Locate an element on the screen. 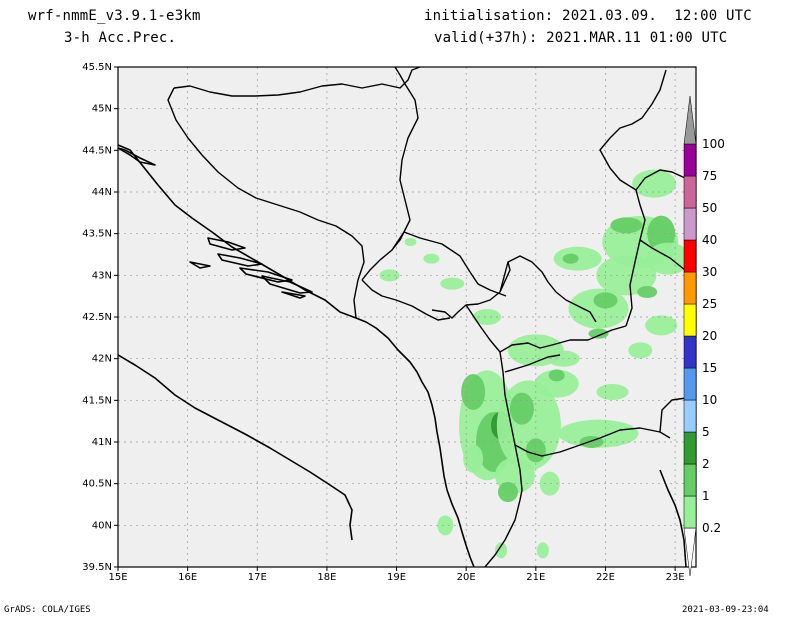 This screenshot has width=800, height=618. legend-level-label: 30 is located at coordinates (709, 272).